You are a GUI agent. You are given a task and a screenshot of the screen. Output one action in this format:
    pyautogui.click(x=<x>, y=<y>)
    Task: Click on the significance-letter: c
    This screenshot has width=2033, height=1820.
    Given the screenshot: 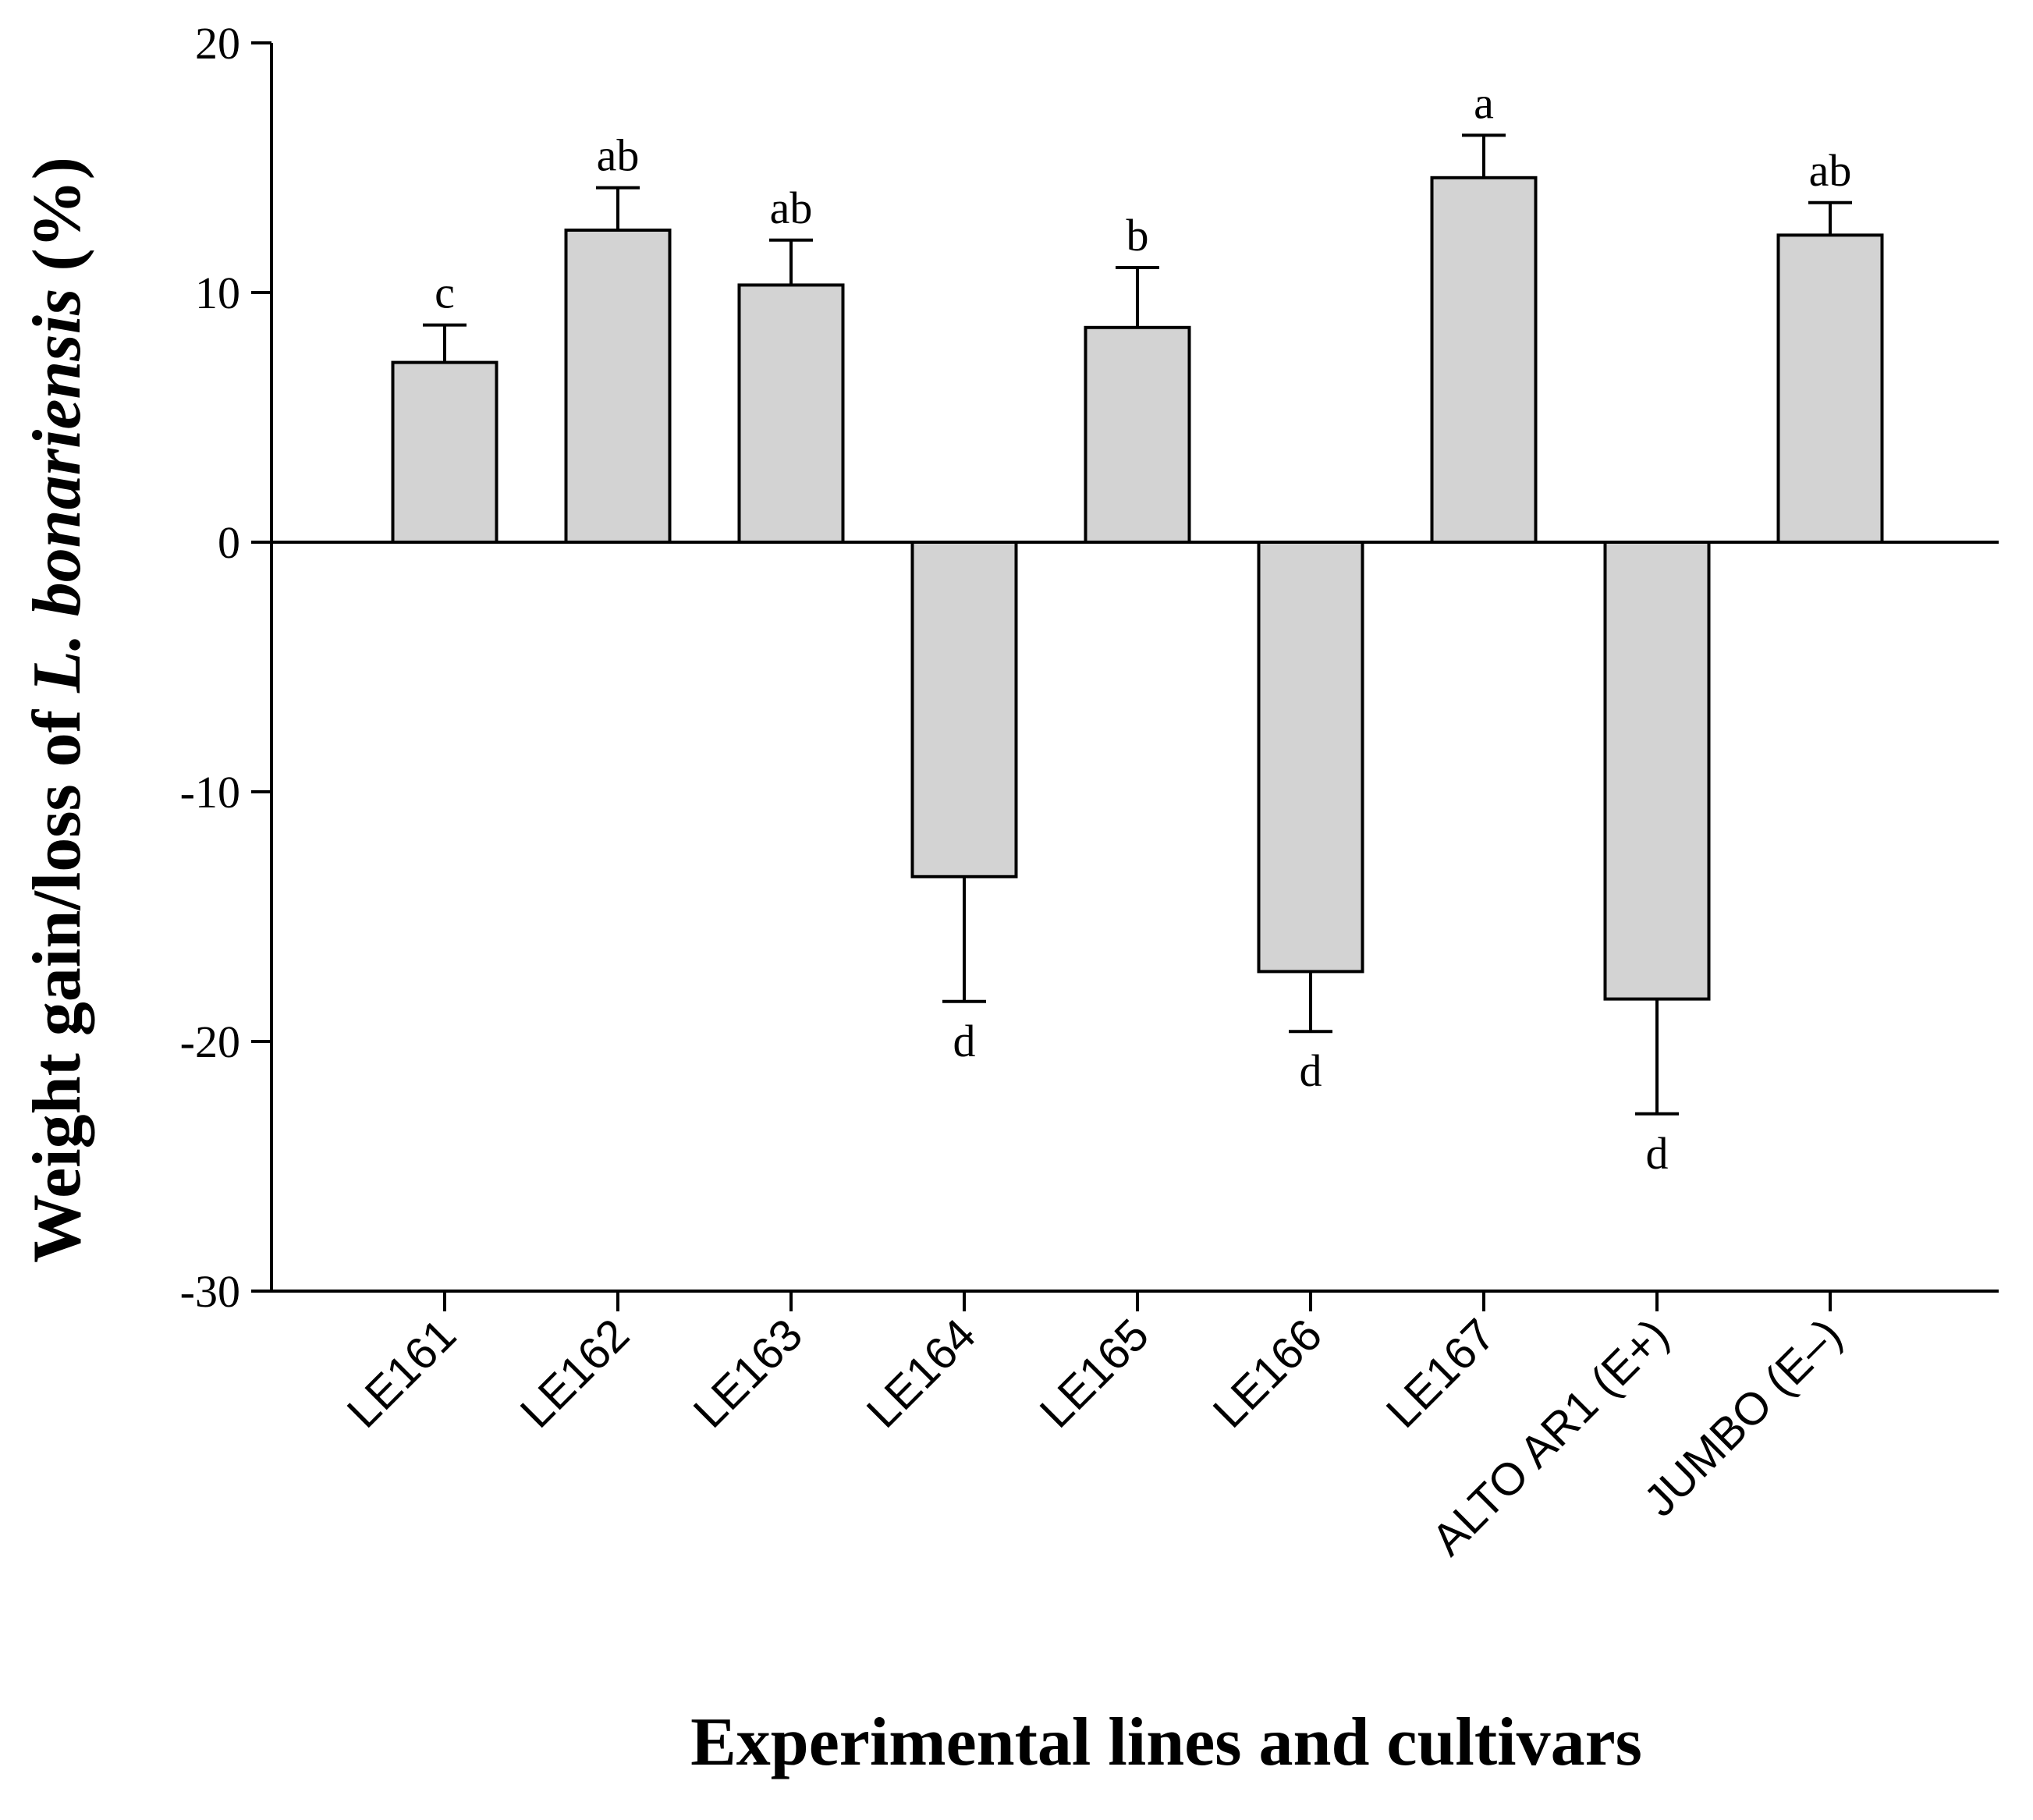 What is the action you would take?
    pyautogui.click(x=445, y=293)
    